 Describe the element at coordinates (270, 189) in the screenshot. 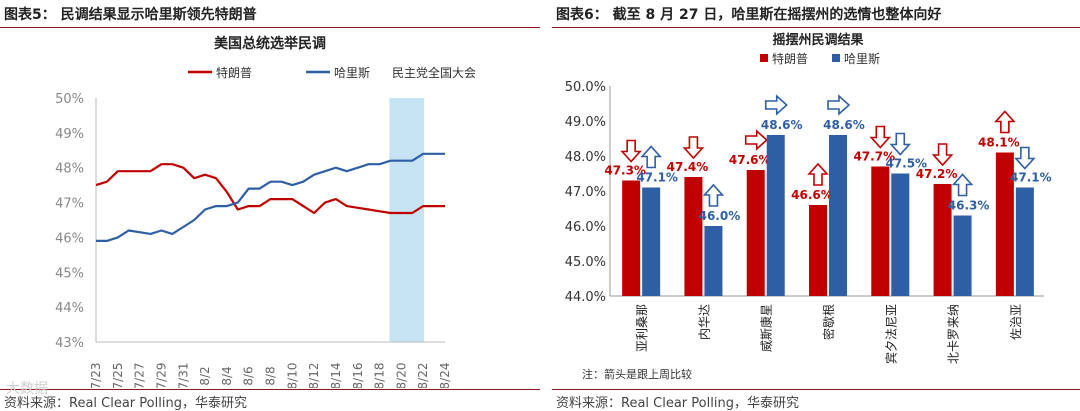

I see `series-line` at that location.